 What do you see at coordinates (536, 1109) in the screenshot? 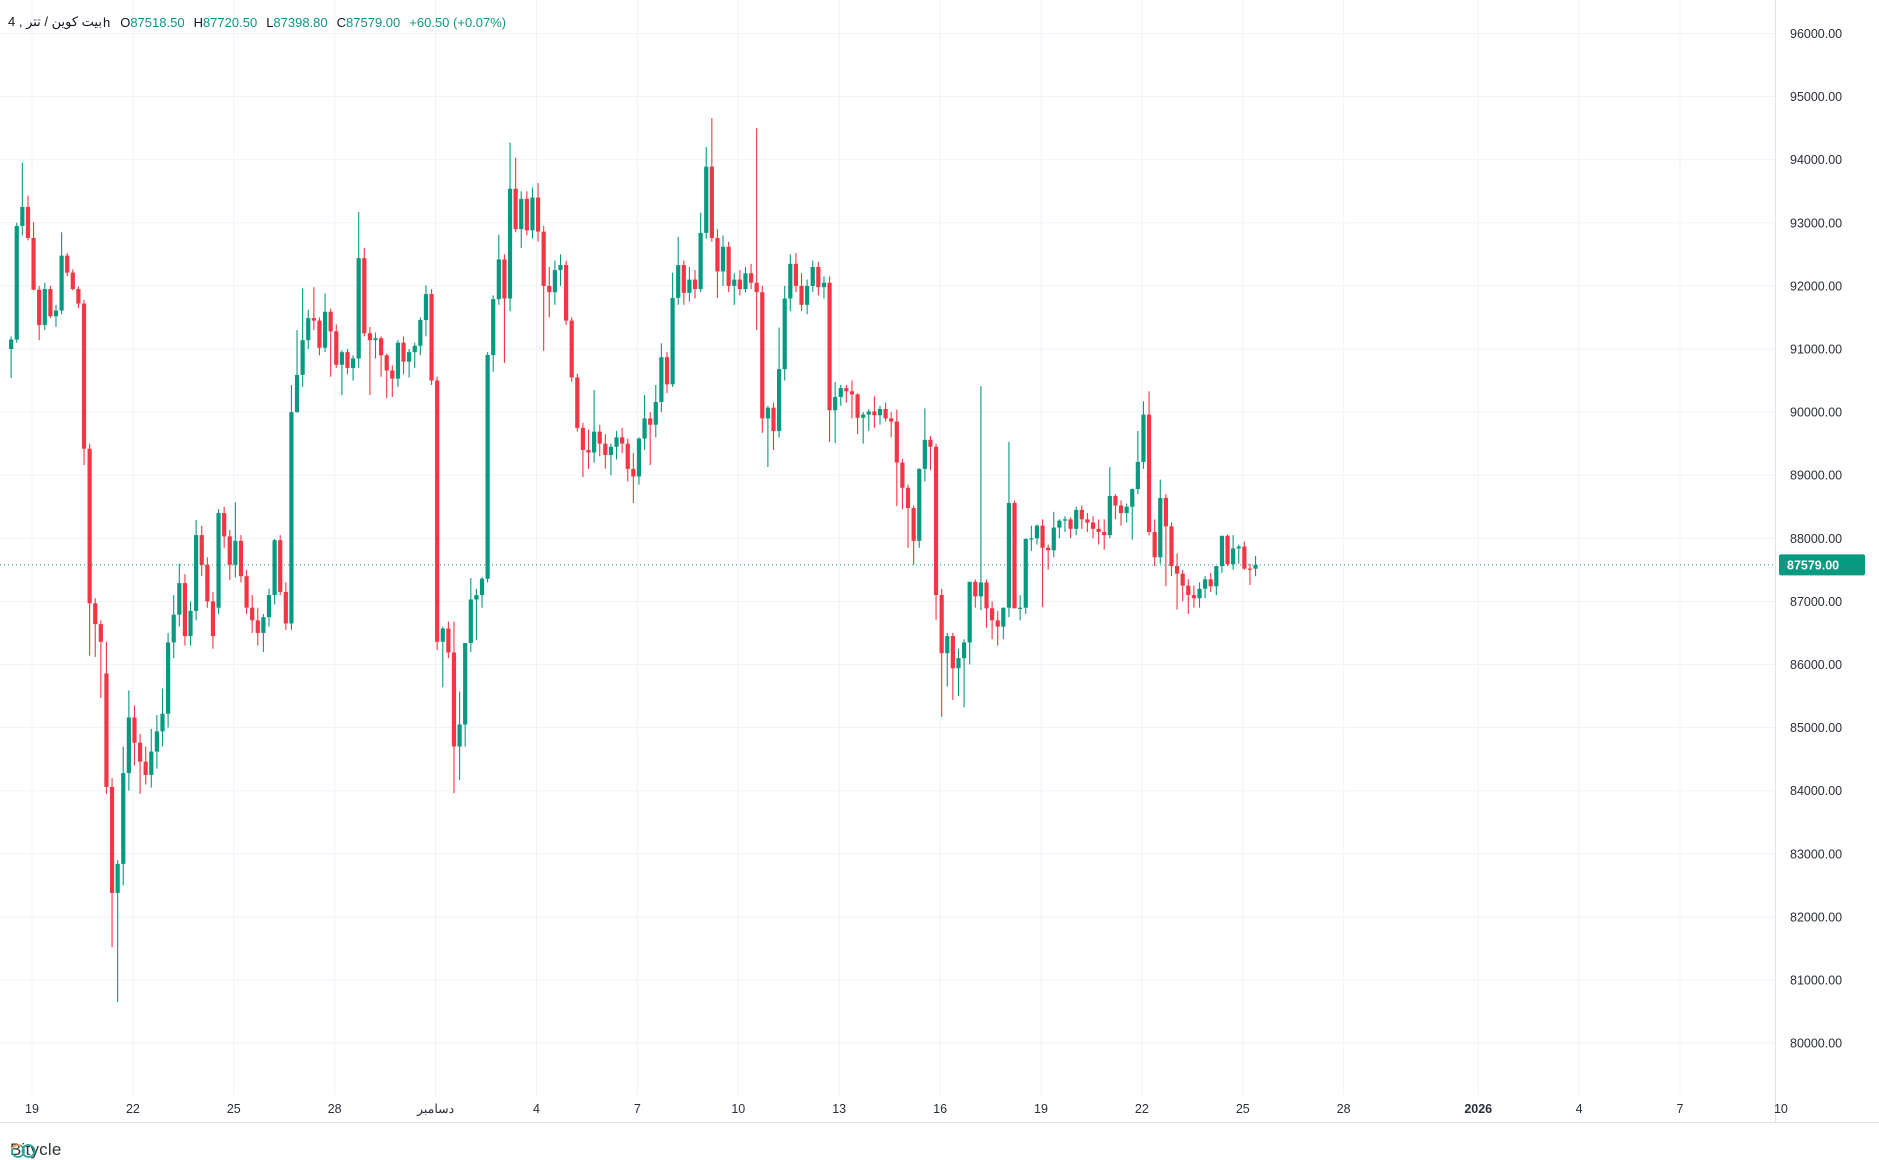
I see `time-axis-label: 4` at bounding box center [536, 1109].